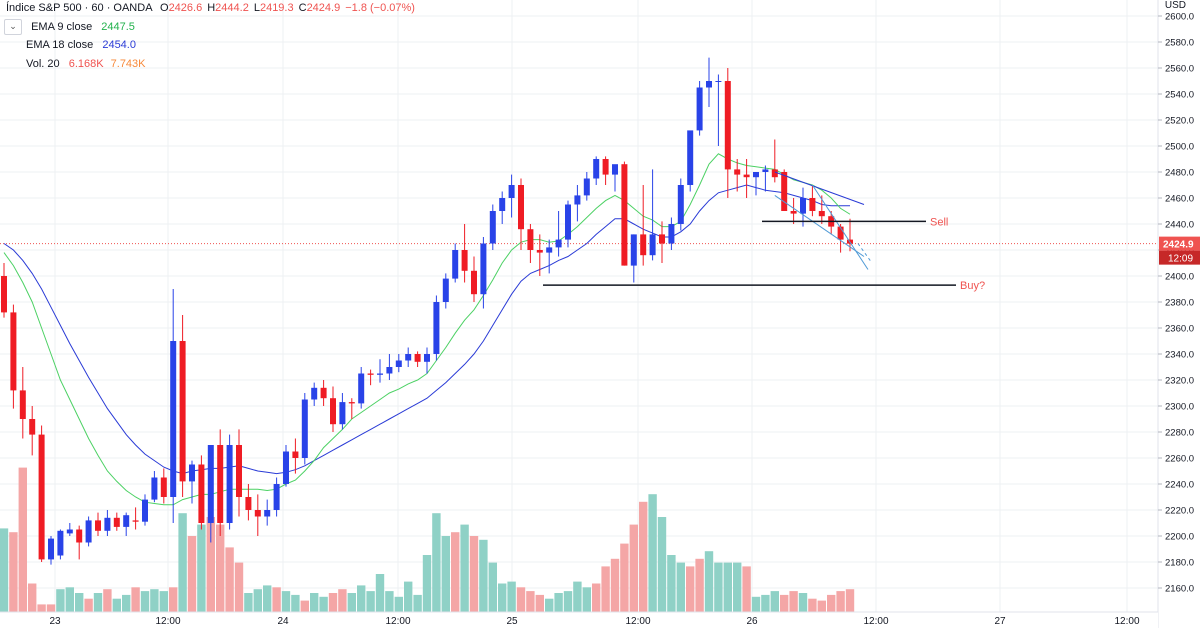 Image resolution: width=1200 pixels, height=628 pixels. Describe the element at coordinates (1179, 433) in the screenshot. I see `price-tick-label: 2280.0` at that location.